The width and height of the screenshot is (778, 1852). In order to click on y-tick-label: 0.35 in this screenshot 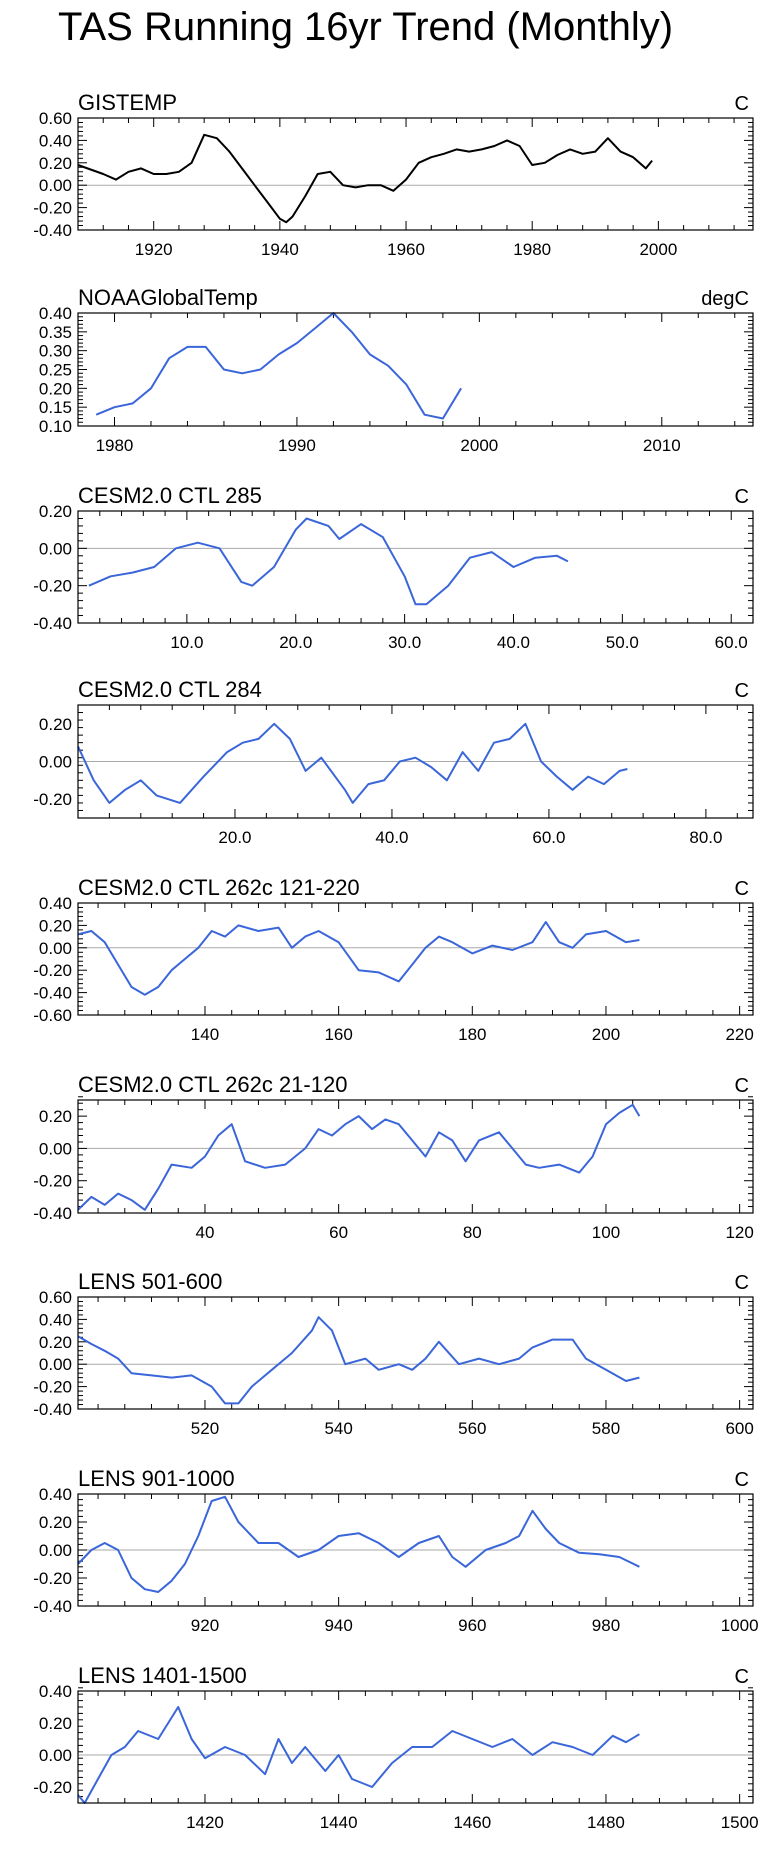, I will do `click(55, 332)`.